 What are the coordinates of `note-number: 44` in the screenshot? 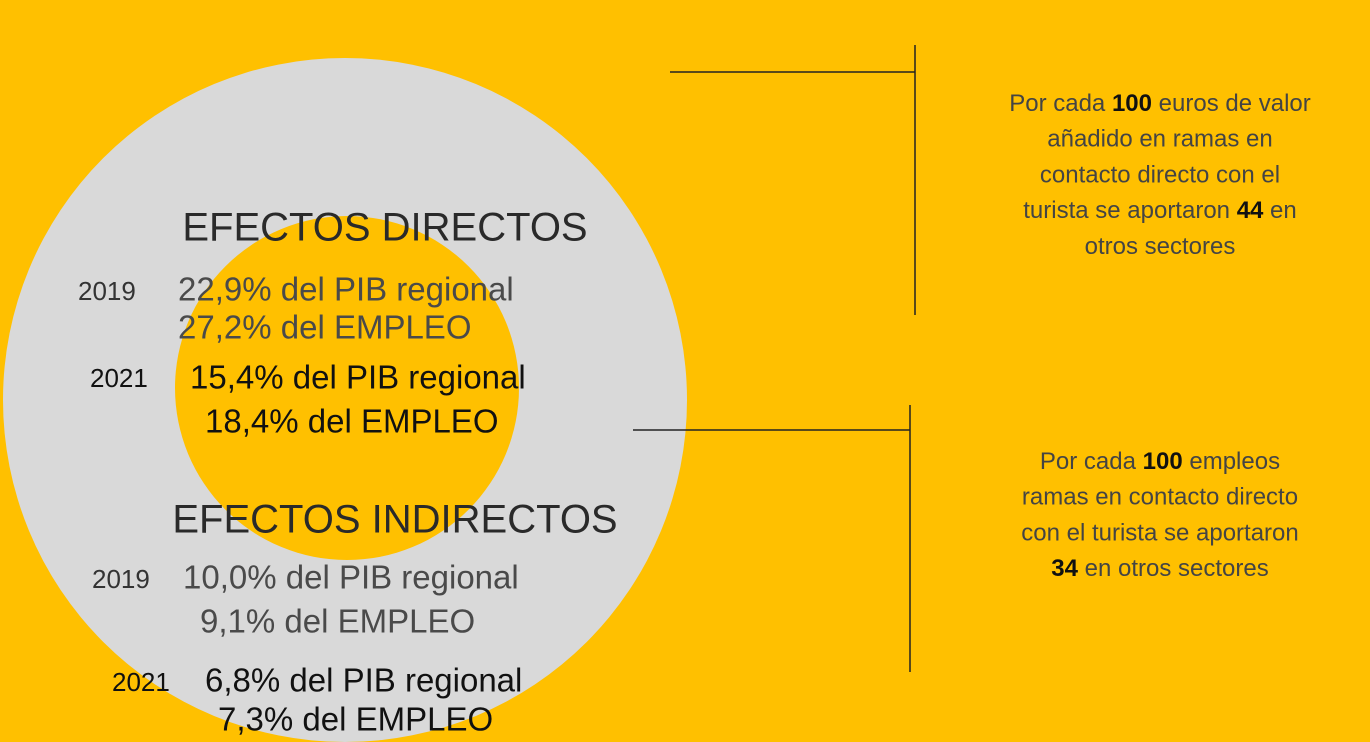 It's located at (1250, 210).